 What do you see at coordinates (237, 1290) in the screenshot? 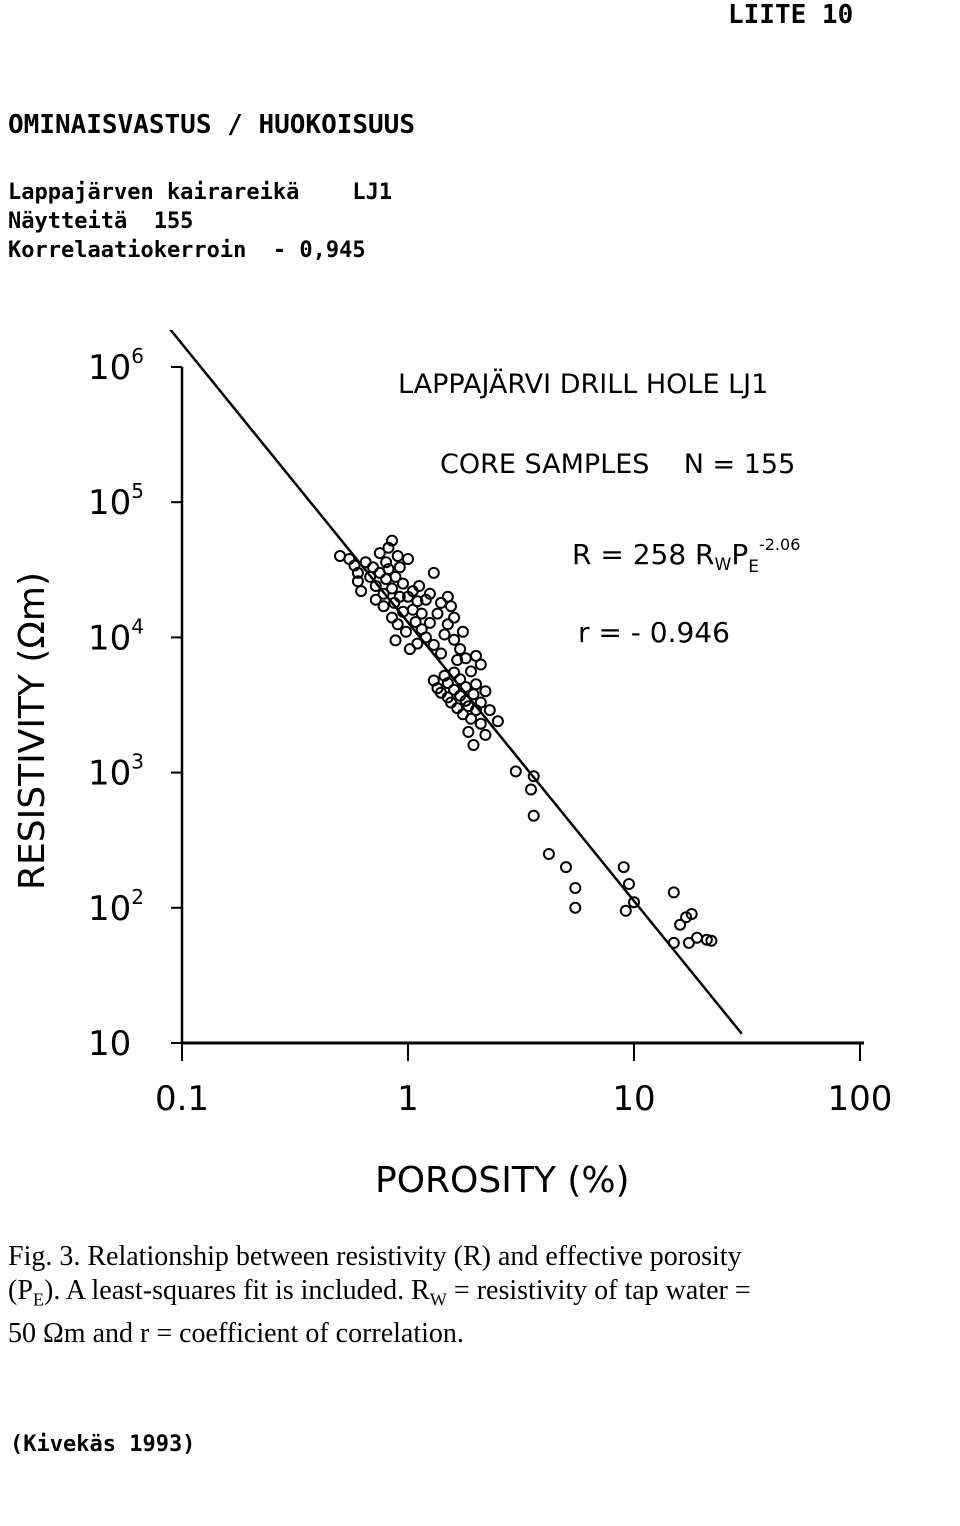
I see `caption-part: ). A least-squares fit is included. R` at bounding box center [237, 1290].